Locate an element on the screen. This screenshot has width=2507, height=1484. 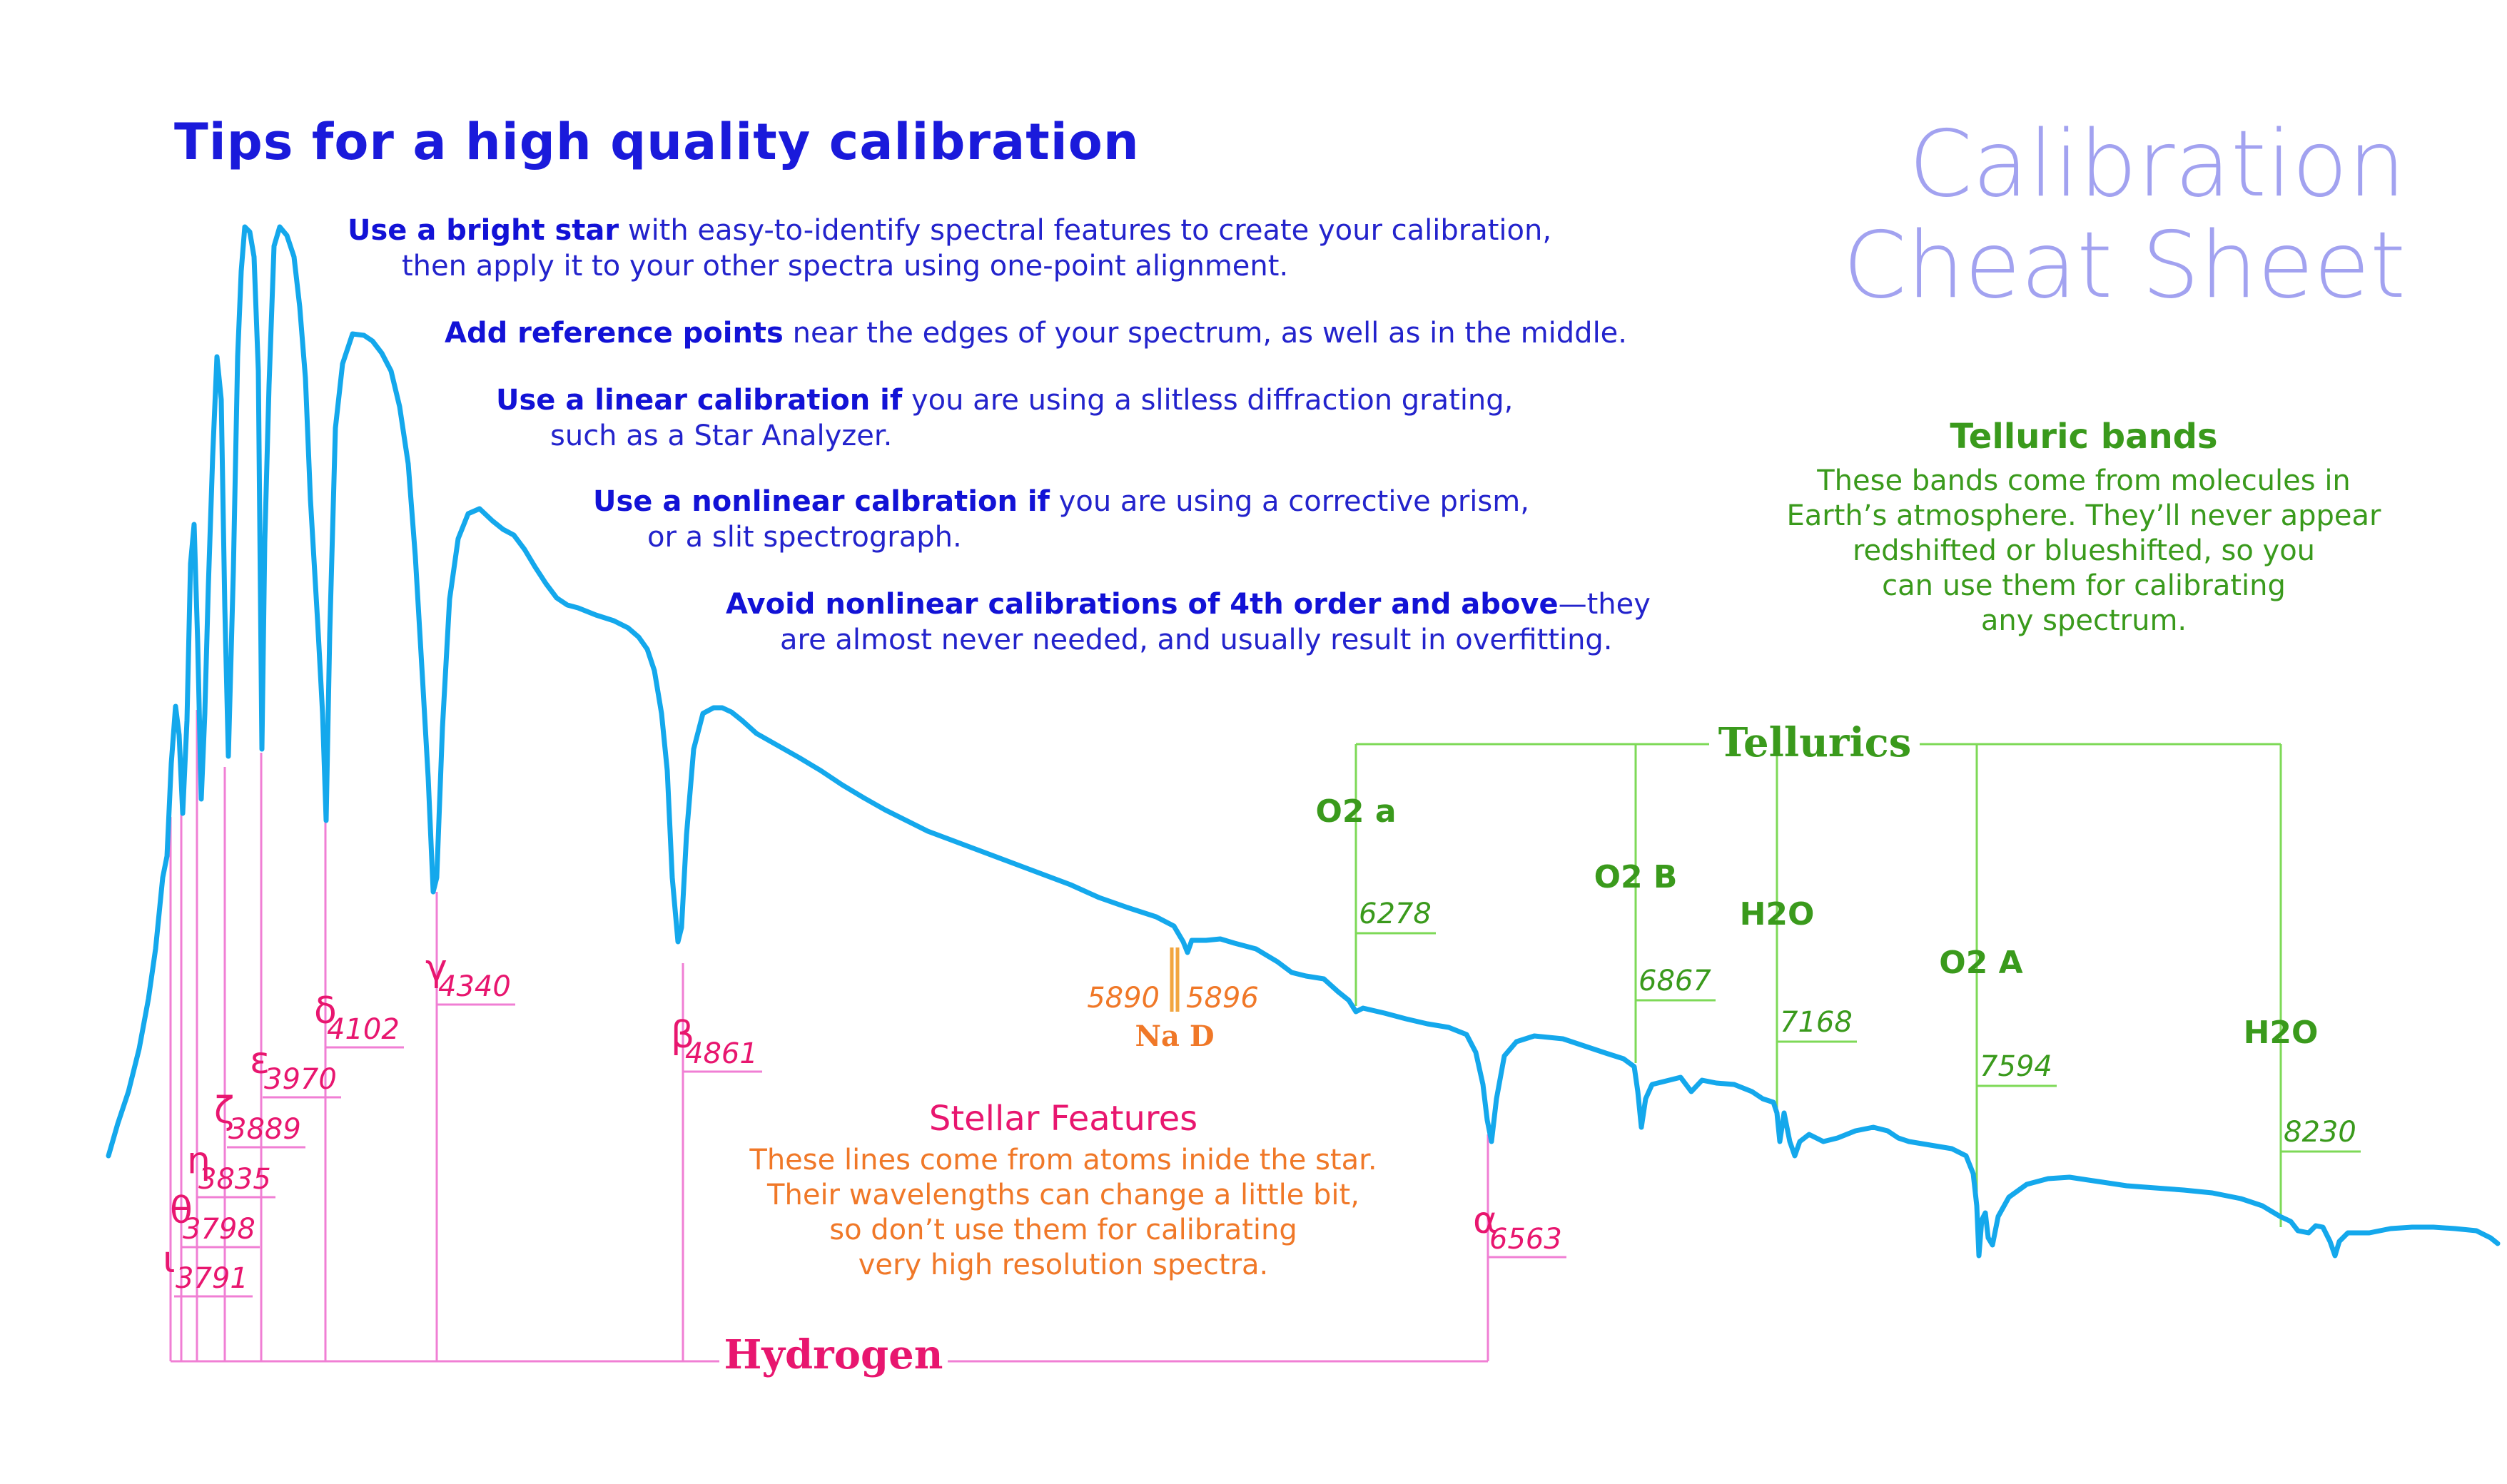
tip-1-bold: Use a bright star is located at coordinates (483, 231).